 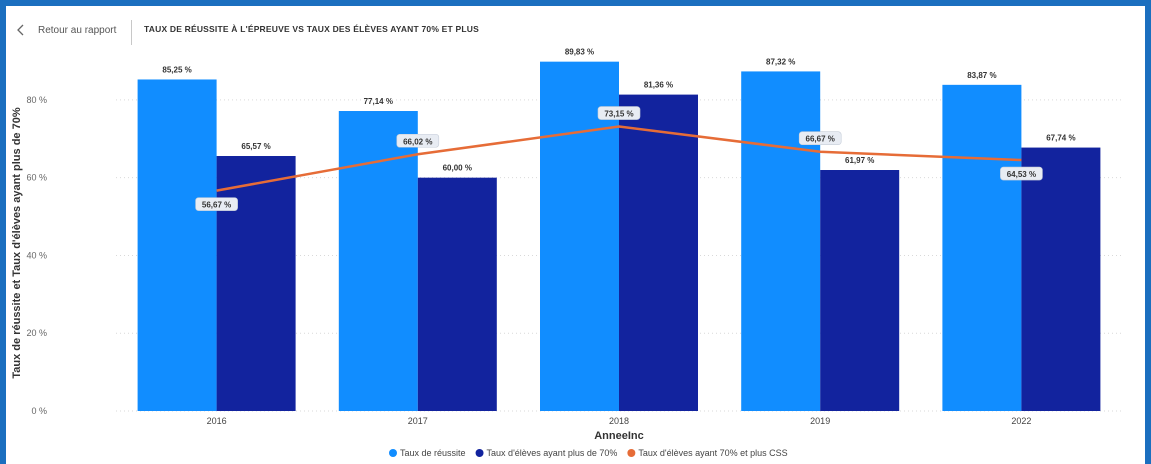 I want to click on bar-data-label: 89,83 %, so click(x=579, y=52).